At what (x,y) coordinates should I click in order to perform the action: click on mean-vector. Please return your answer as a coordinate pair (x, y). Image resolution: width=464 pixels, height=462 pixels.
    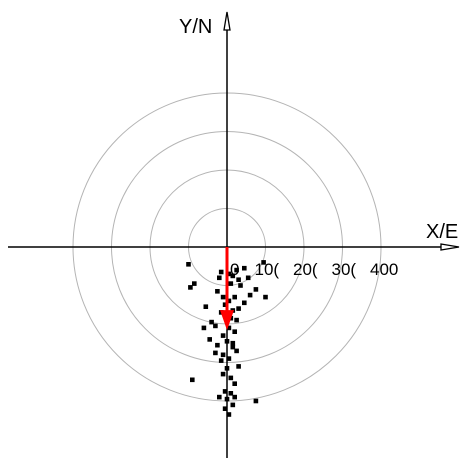
    Looking at the image, I should click on (227, 289).